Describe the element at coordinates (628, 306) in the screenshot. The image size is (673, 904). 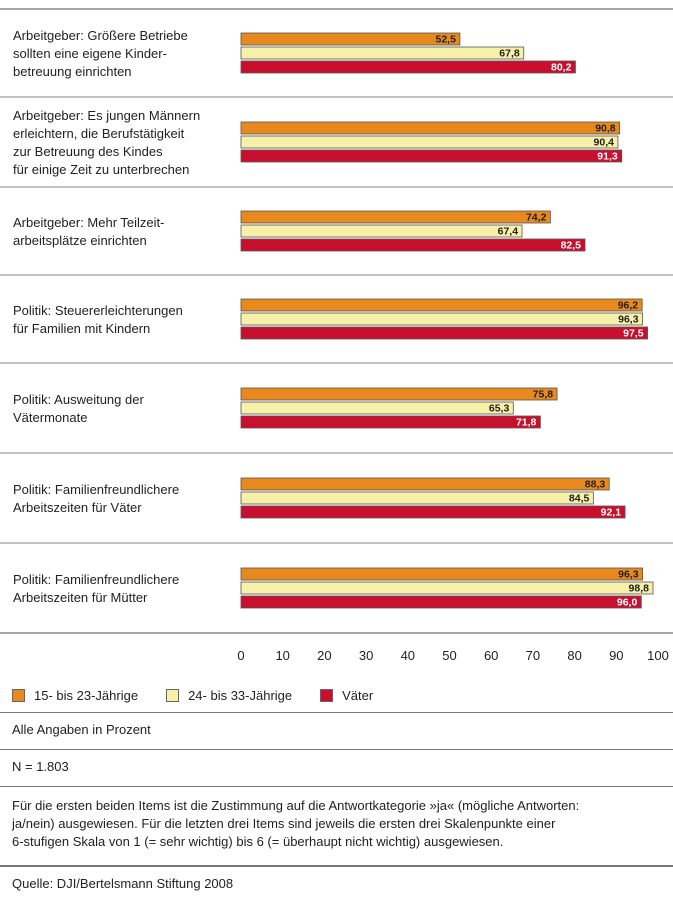
I see `data-label: 96,2` at that location.